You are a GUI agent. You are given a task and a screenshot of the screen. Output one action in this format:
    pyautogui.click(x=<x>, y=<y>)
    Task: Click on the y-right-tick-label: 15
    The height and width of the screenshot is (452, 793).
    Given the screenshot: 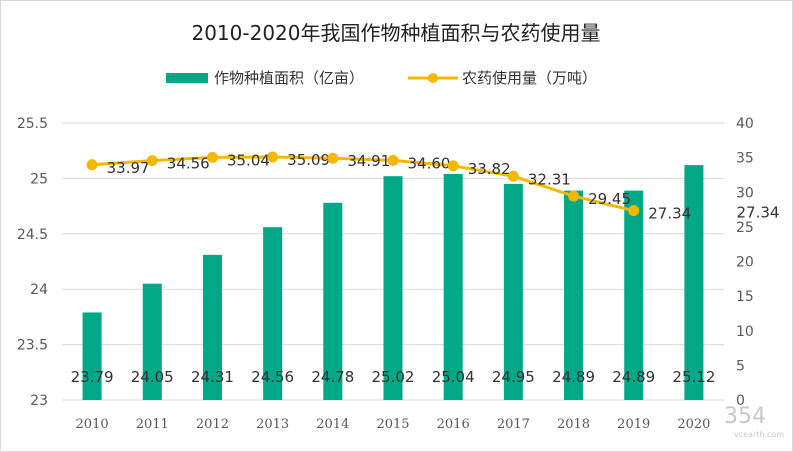 What is the action you would take?
    pyautogui.click(x=745, y=297)
    